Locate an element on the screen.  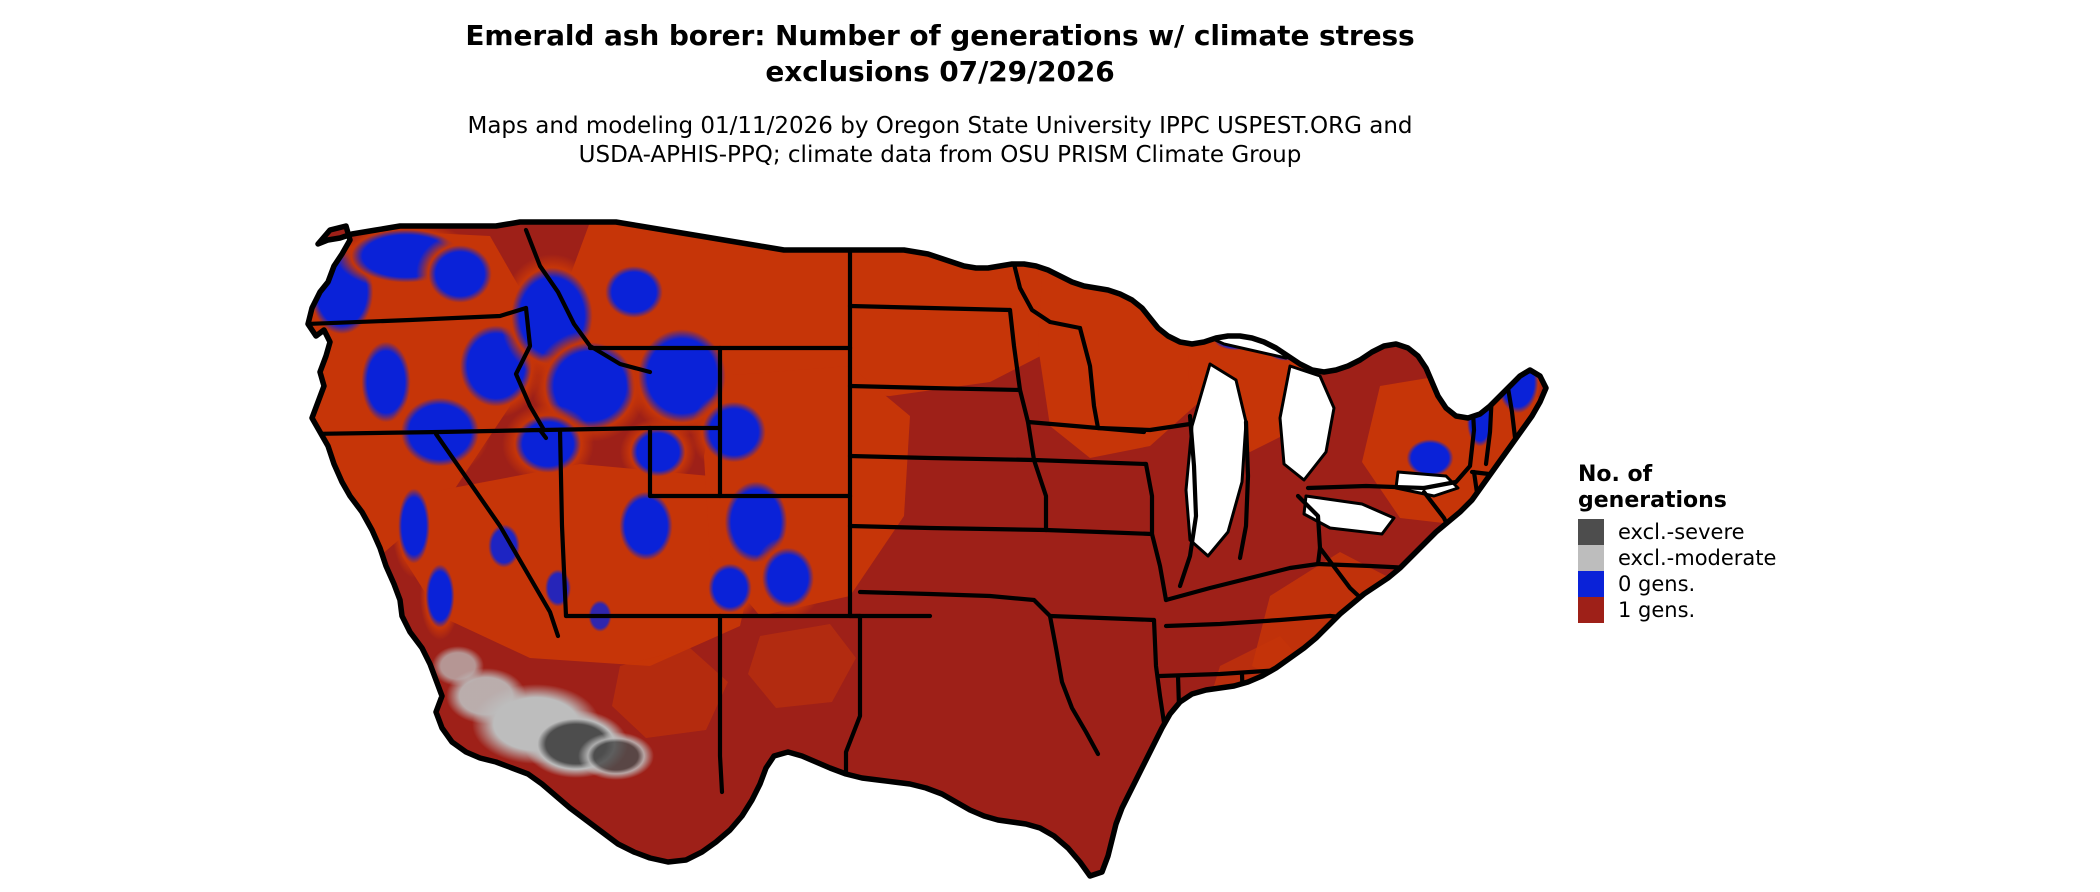
legend-label-1-gens: 1 gens. is located at coordinates (1657, 609).